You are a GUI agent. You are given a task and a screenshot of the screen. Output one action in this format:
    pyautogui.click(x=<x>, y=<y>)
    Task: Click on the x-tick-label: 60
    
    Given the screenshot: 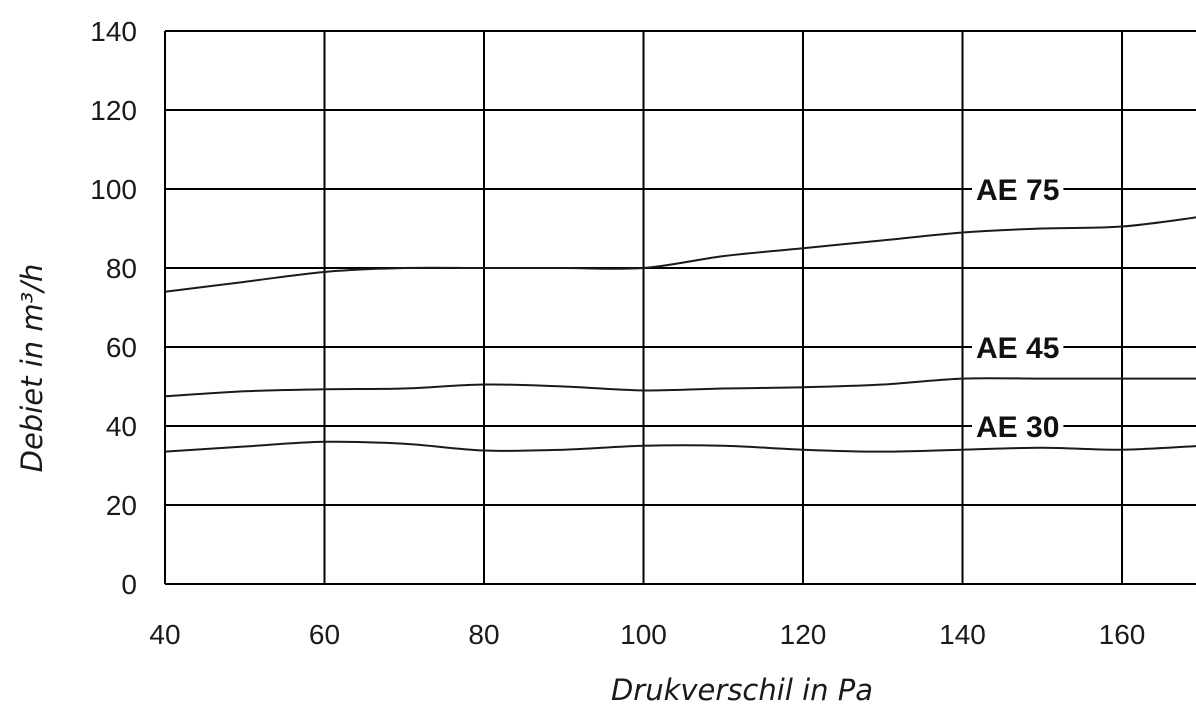 What is the action you would take?
    pyautogui.click(x=324, y=634)
    